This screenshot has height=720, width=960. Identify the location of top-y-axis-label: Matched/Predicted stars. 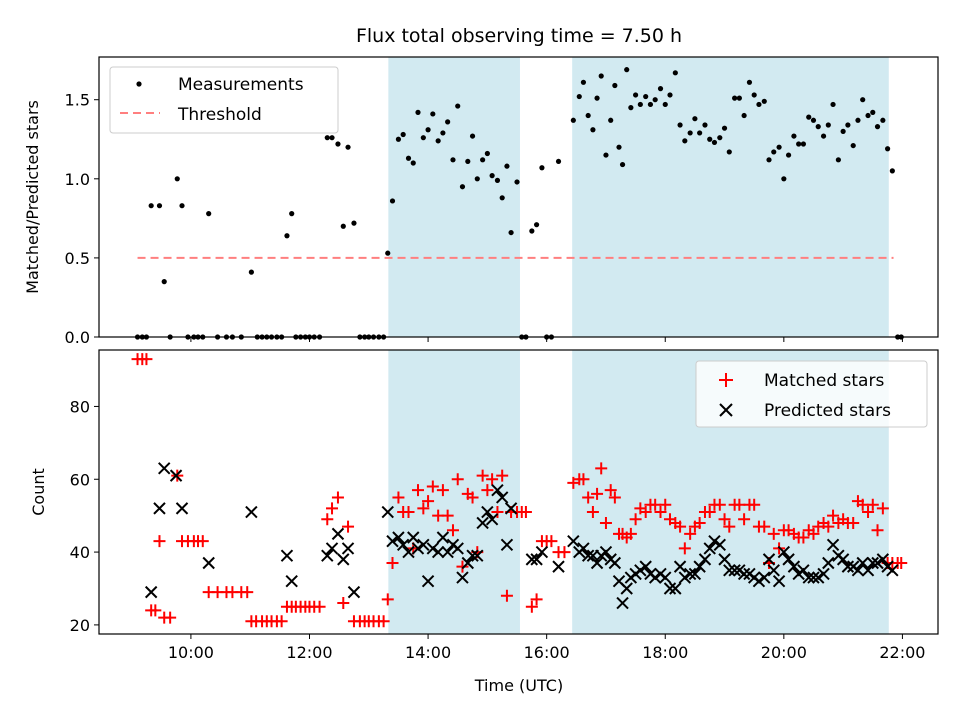
(32, 197).